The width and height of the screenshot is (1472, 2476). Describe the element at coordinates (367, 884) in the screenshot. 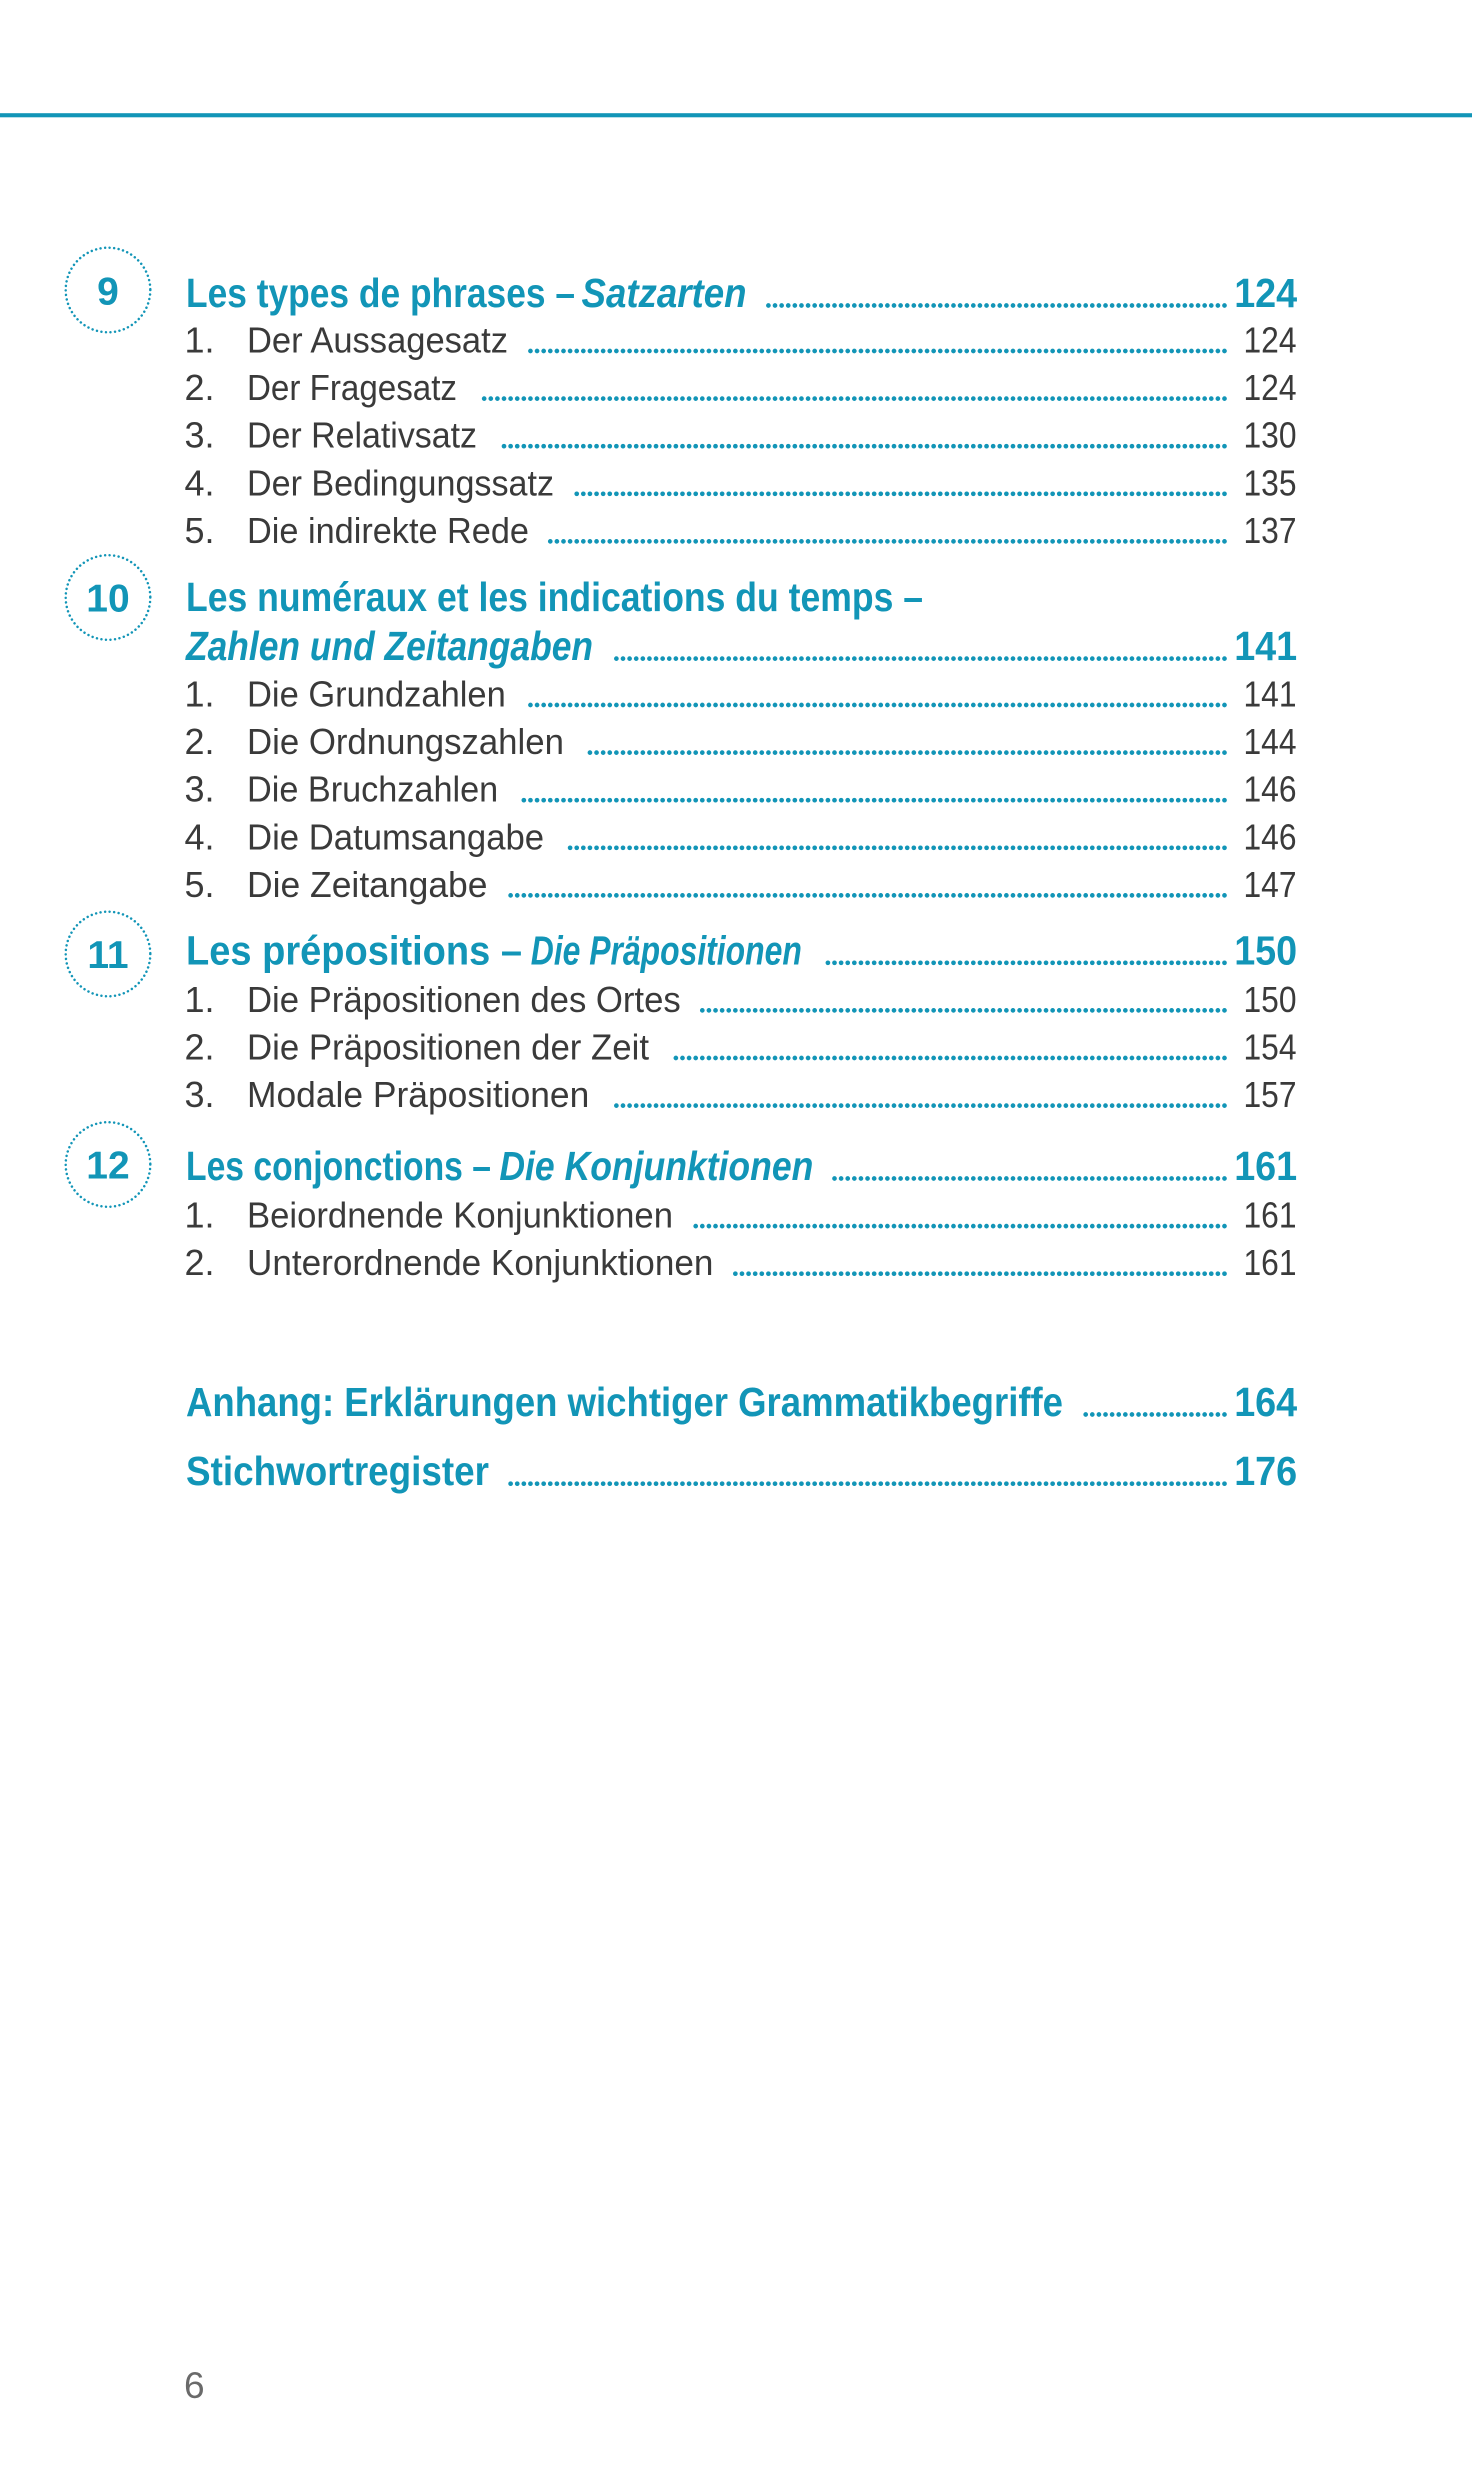

I see `svg-text: Die Zeitangabe` at that location.